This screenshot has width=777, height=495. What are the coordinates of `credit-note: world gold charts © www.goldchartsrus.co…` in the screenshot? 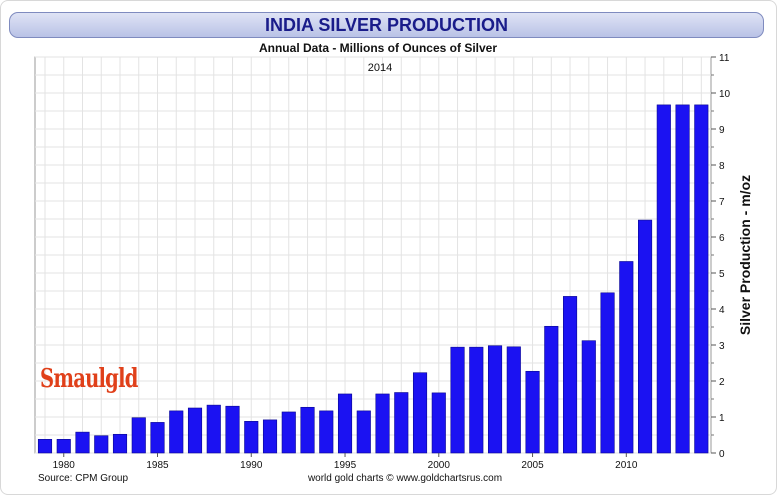 It's located at (404, 478).